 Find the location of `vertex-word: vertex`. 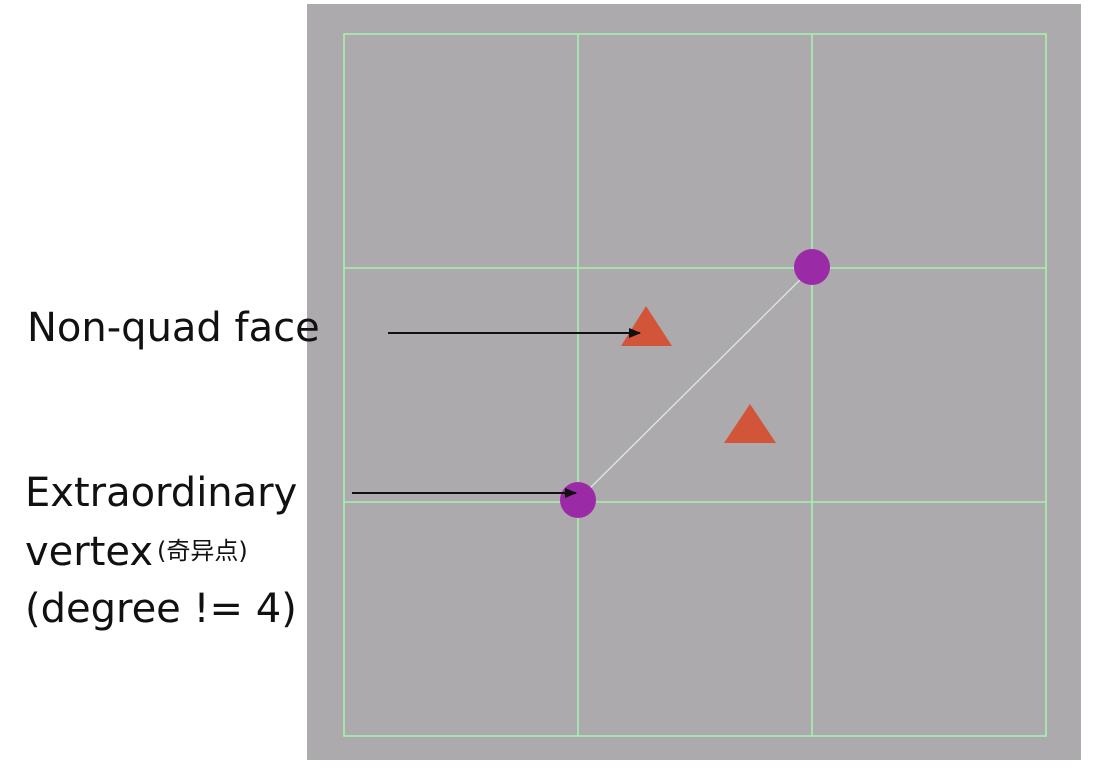

vertex-word: vertex is located at coordinates (89, 552).